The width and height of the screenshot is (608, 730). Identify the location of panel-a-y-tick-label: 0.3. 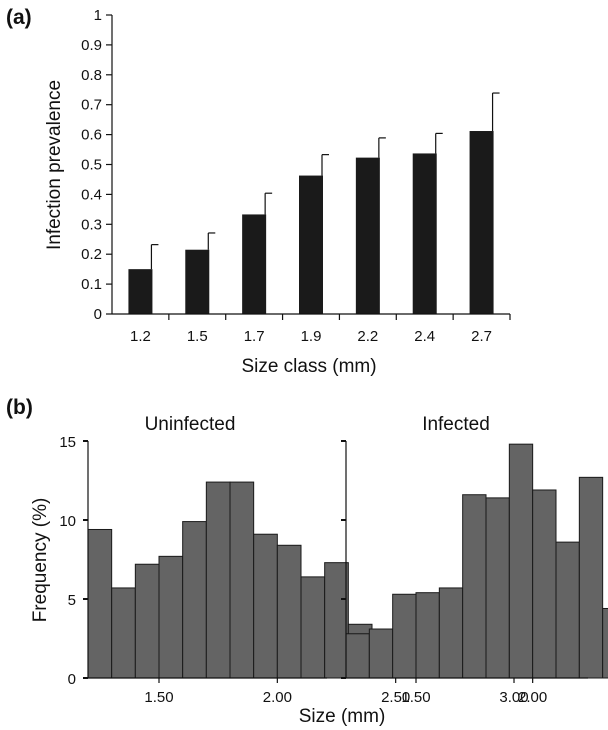
(91, 224).